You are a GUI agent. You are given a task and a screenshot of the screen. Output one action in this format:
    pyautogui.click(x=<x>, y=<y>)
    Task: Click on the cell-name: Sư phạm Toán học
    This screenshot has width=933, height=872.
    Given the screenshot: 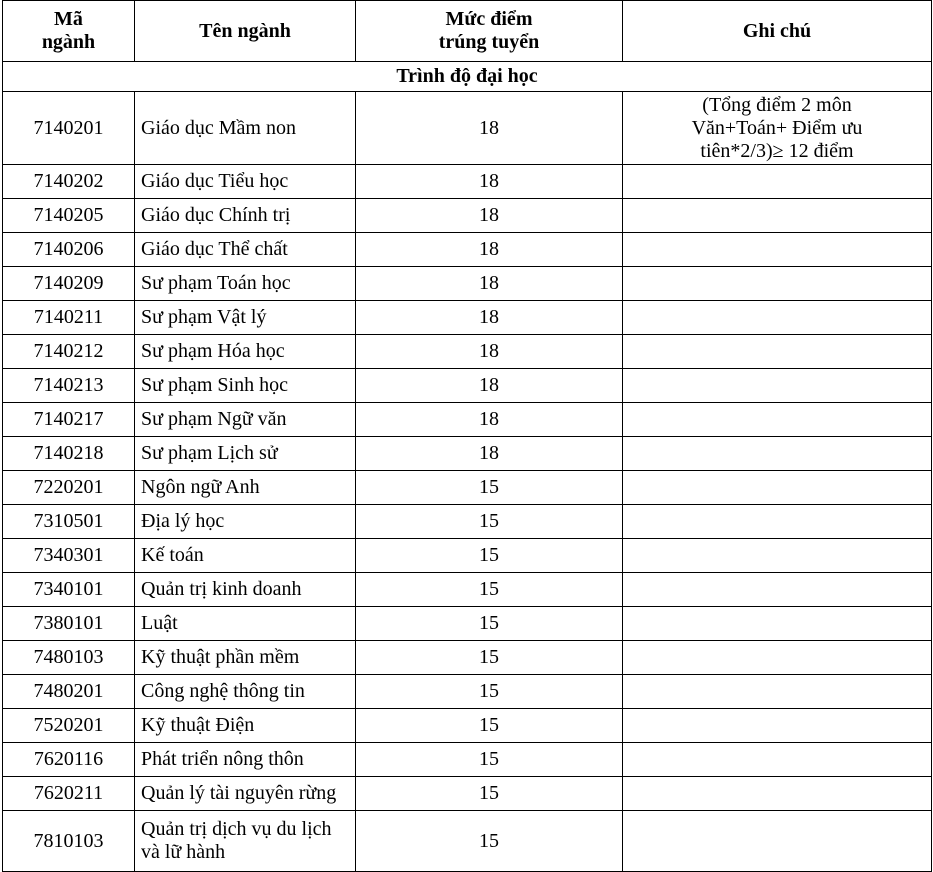 What is the action you would take?
    pyautogui.click(x=245, y=283)
    